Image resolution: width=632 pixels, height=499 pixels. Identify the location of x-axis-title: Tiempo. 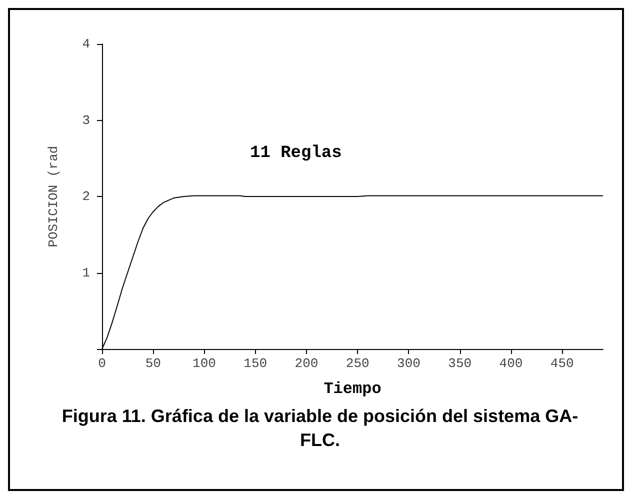
(353, 389).